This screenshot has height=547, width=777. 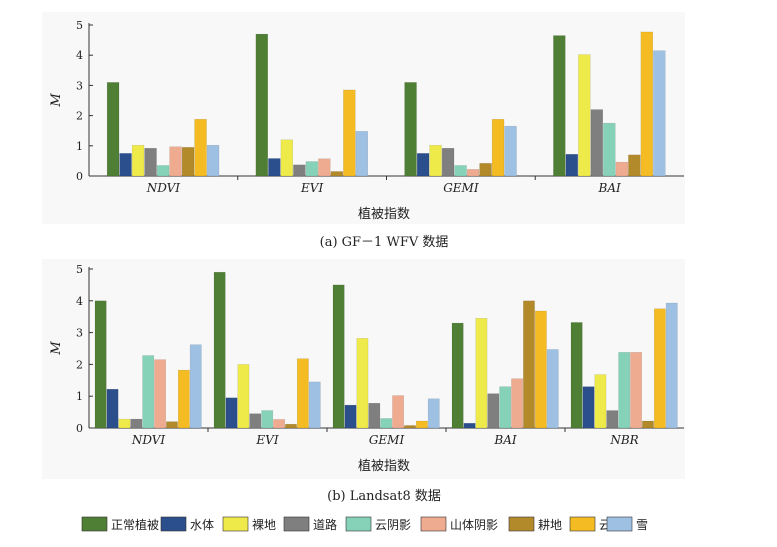 I want to click on panel-b-y-tick-label: 5, so click(x=79, y=269).